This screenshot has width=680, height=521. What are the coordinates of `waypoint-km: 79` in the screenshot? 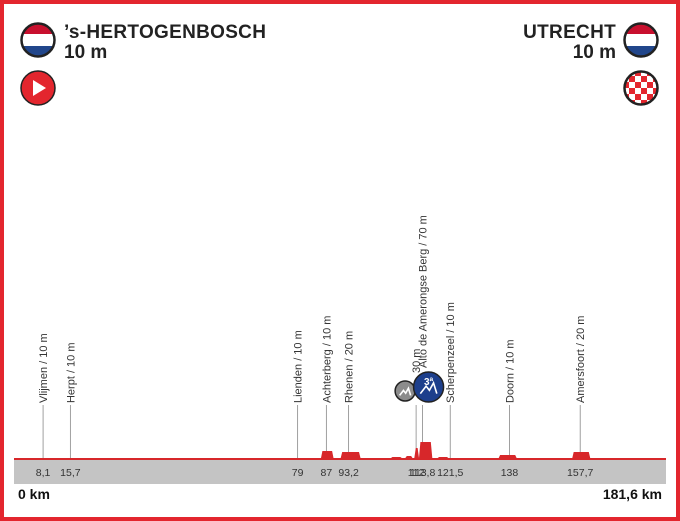 It's located at (298, 473).